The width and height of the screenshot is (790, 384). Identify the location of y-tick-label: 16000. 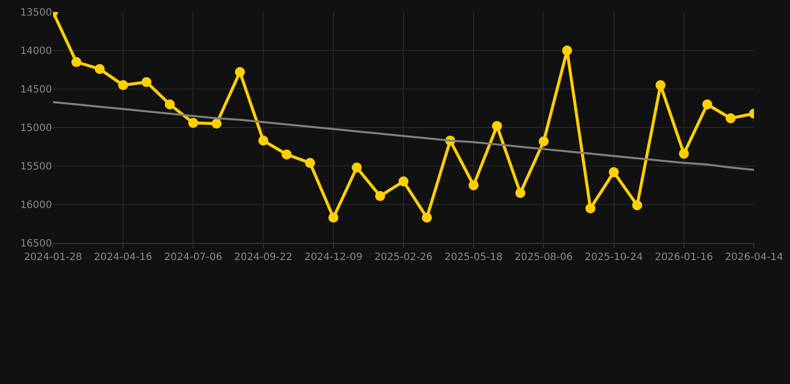
(36, 205).